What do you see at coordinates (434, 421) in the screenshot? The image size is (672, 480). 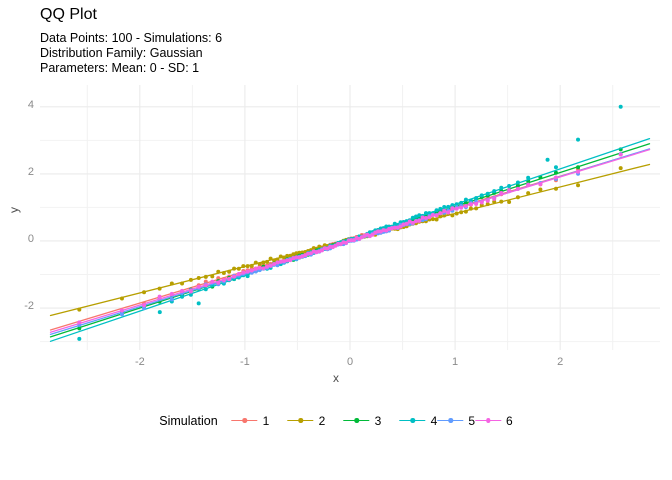 I see `legend-item-label: 4` at bounding box center [434, 421].